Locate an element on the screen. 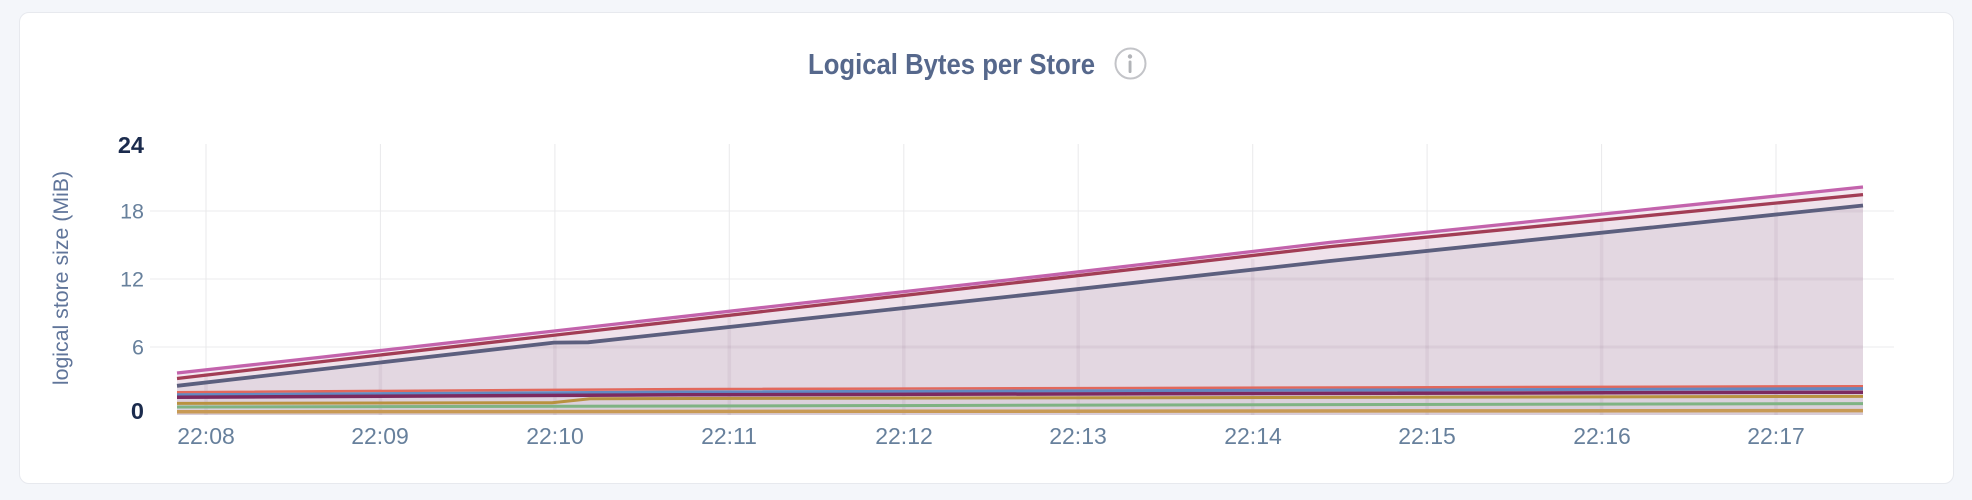 This screenshot has height=500, width=1972. svg-text: 22:08 is located at coordinates (206, 436).